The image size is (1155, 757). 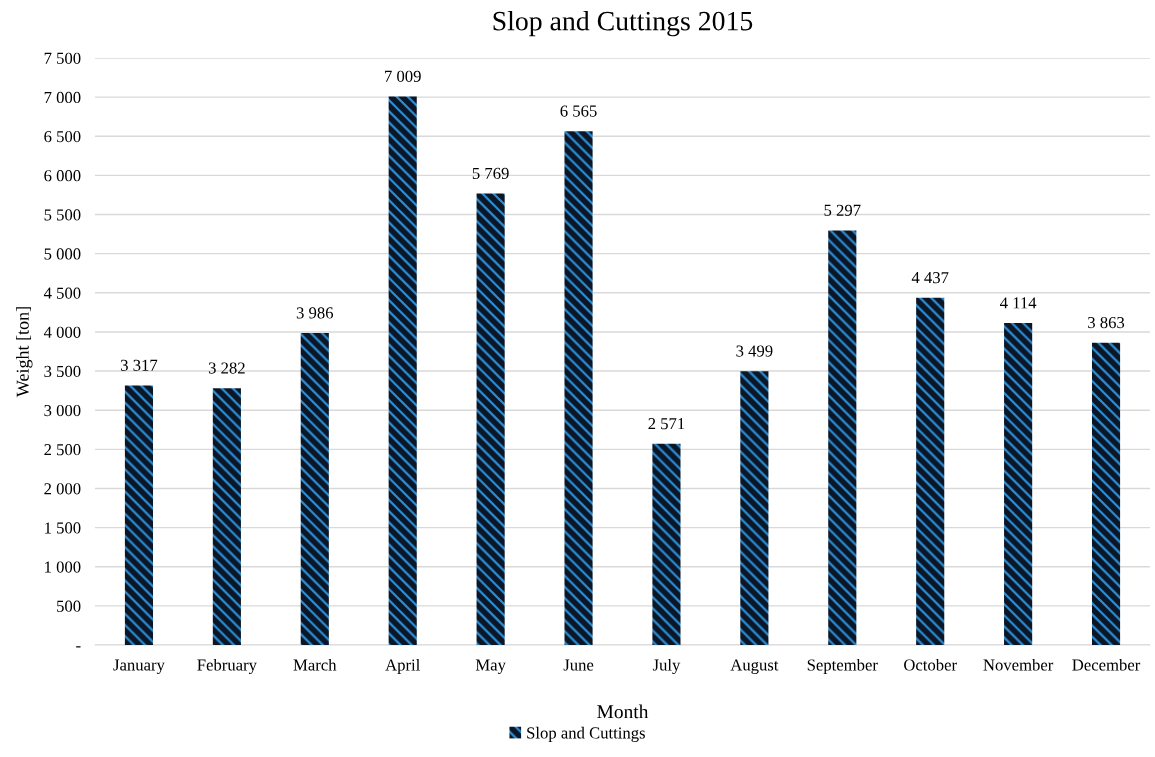 I want to click on x-tick-label: February, so click(x=227, y=666).